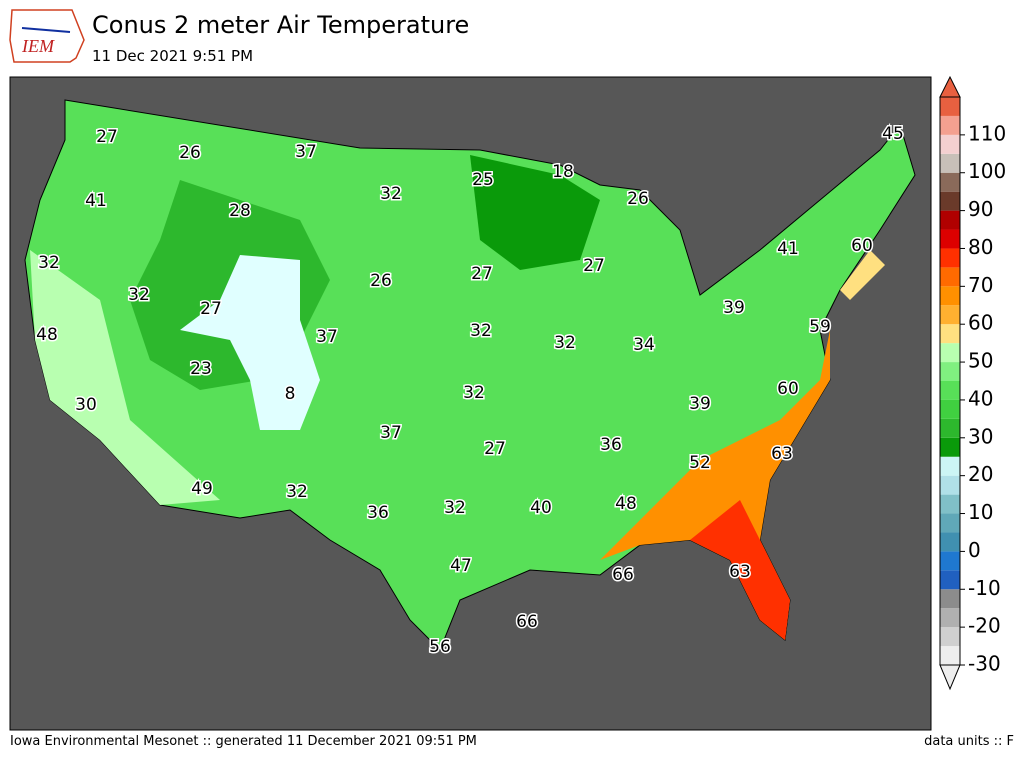  I want to click on colorbar-tick-label: -10, so click(984, 588).